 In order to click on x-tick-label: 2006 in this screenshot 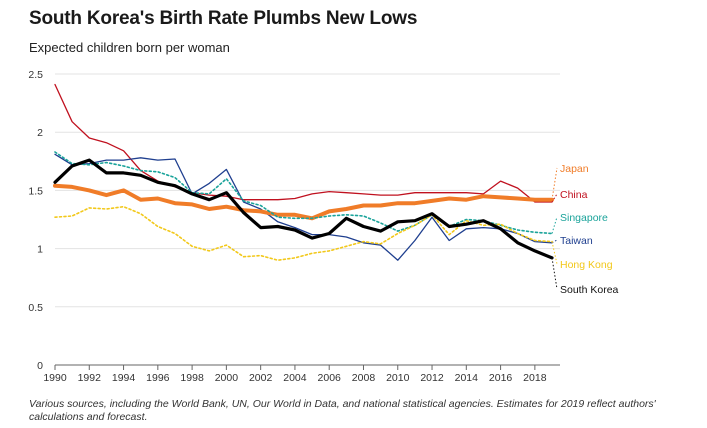, I will do `click(330, 378)`.